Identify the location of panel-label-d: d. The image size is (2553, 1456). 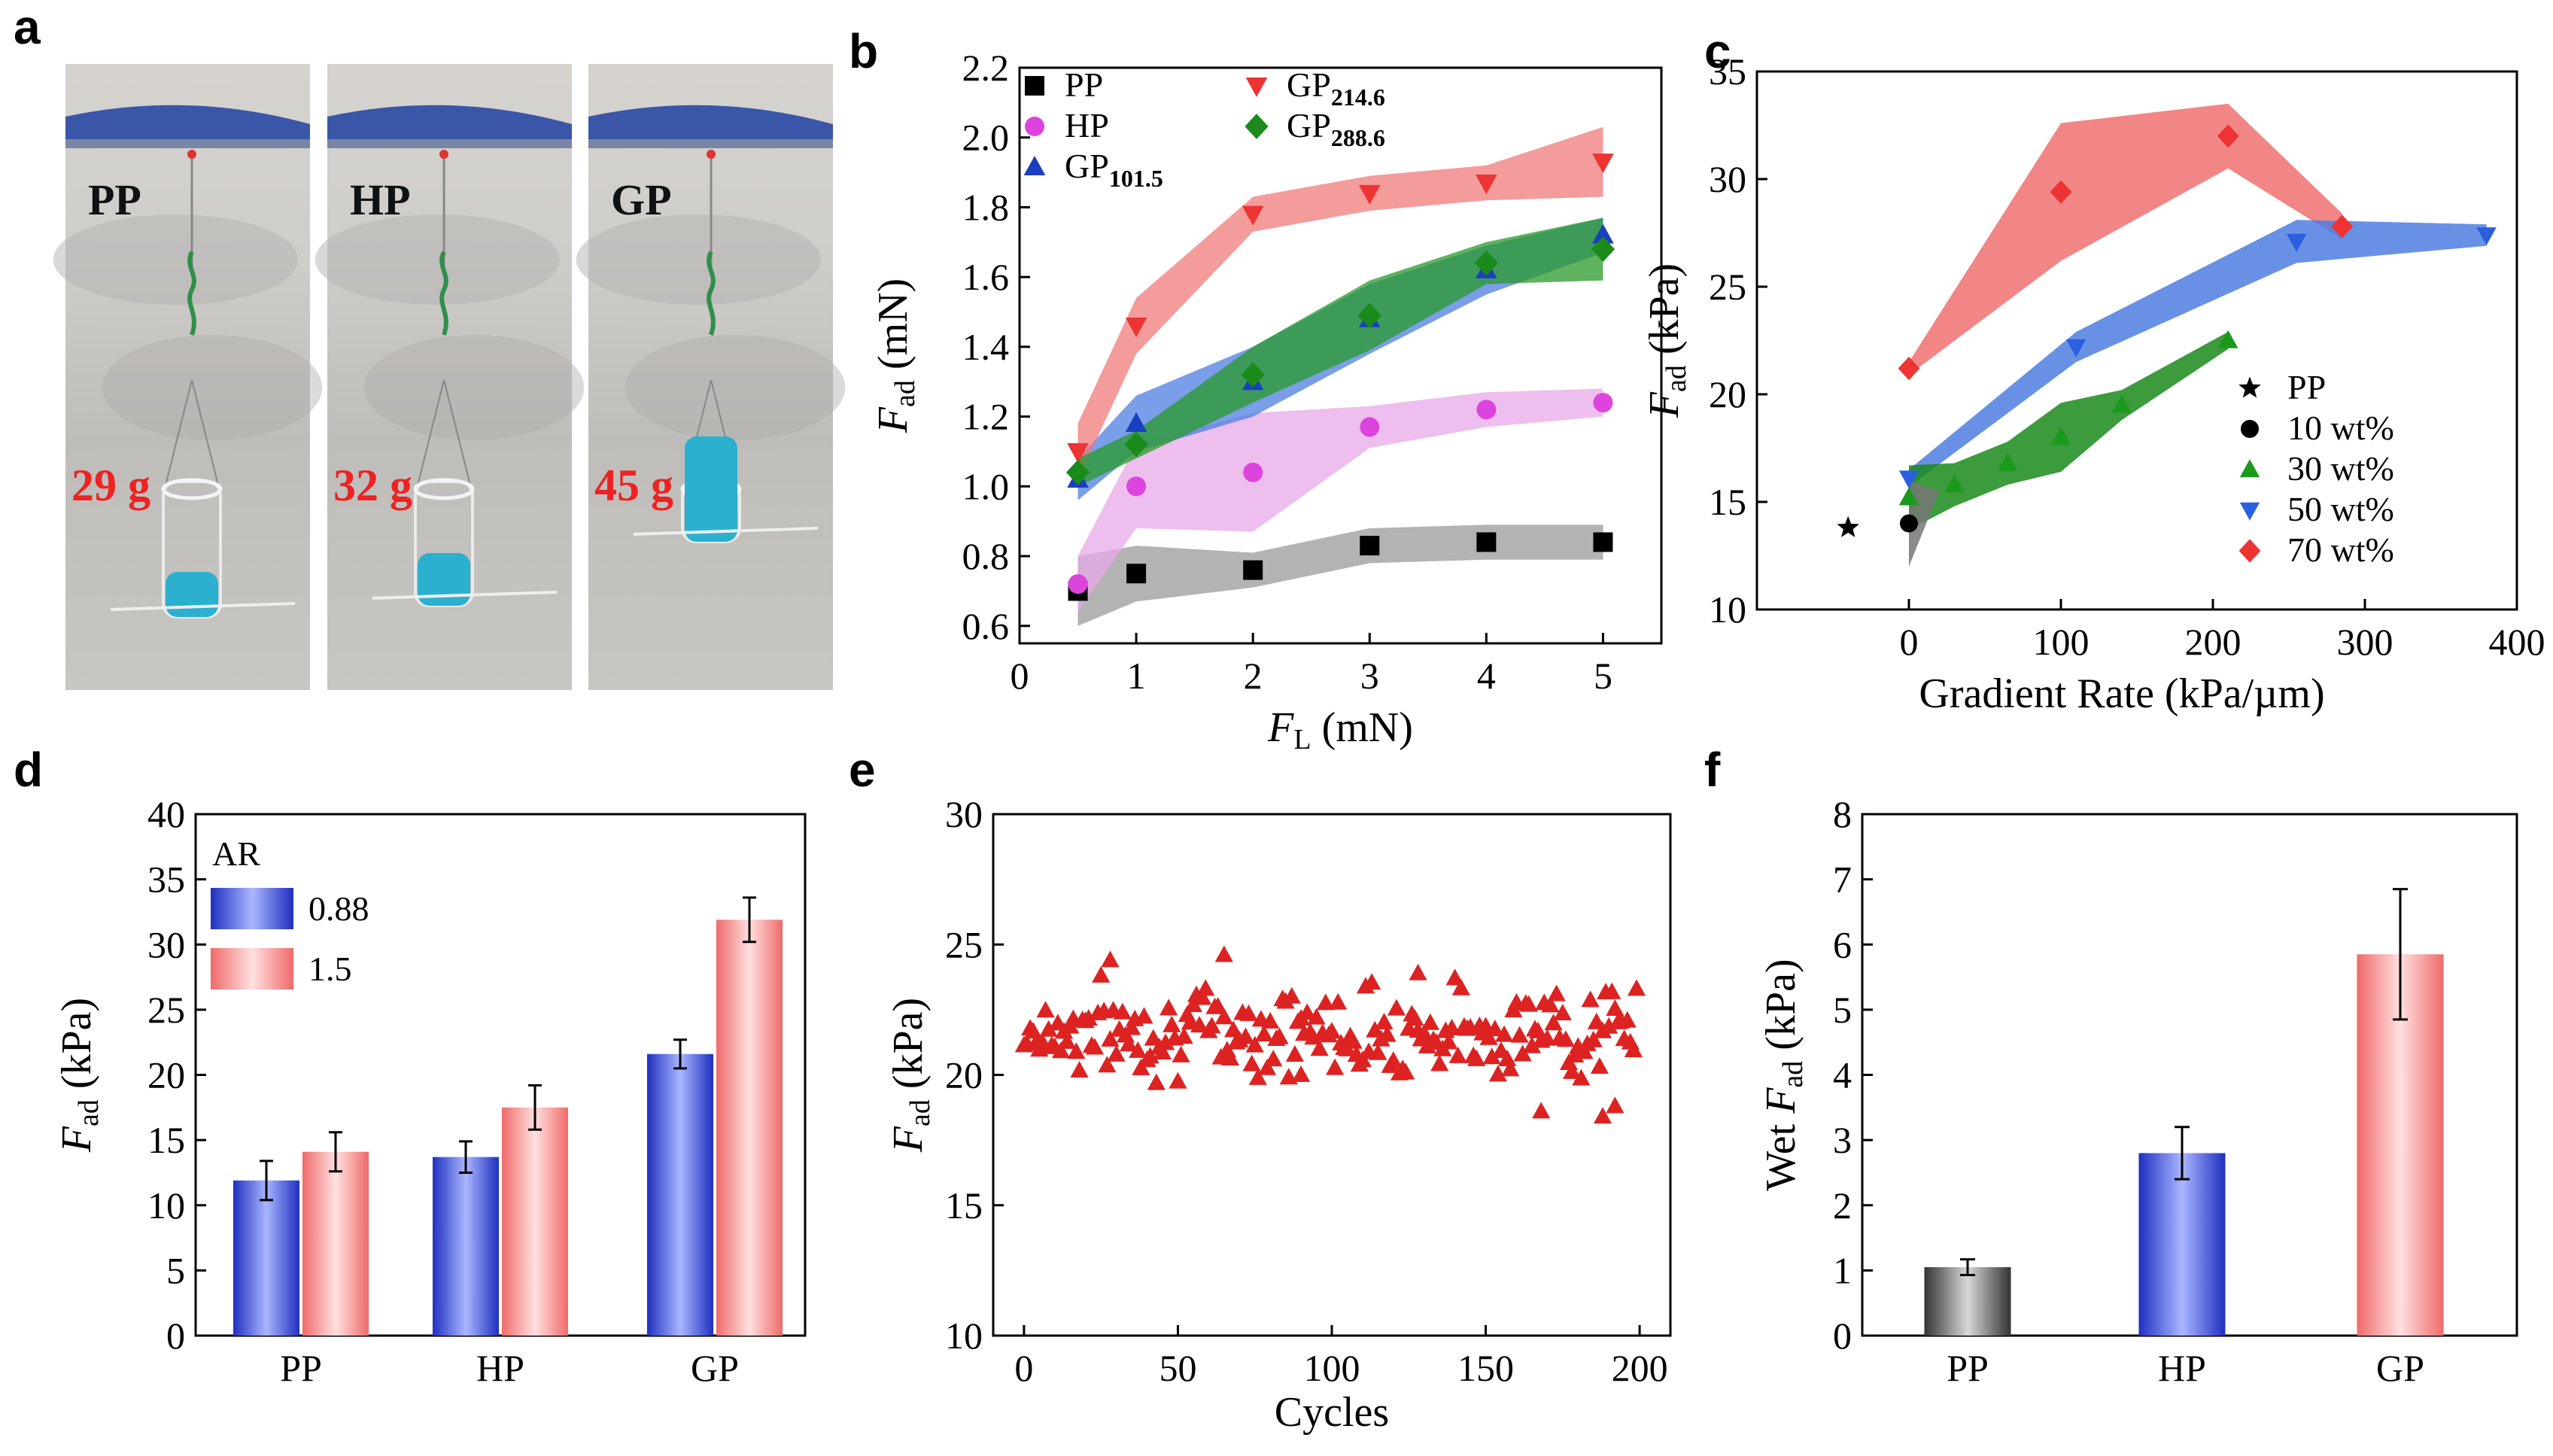
(28, 770).